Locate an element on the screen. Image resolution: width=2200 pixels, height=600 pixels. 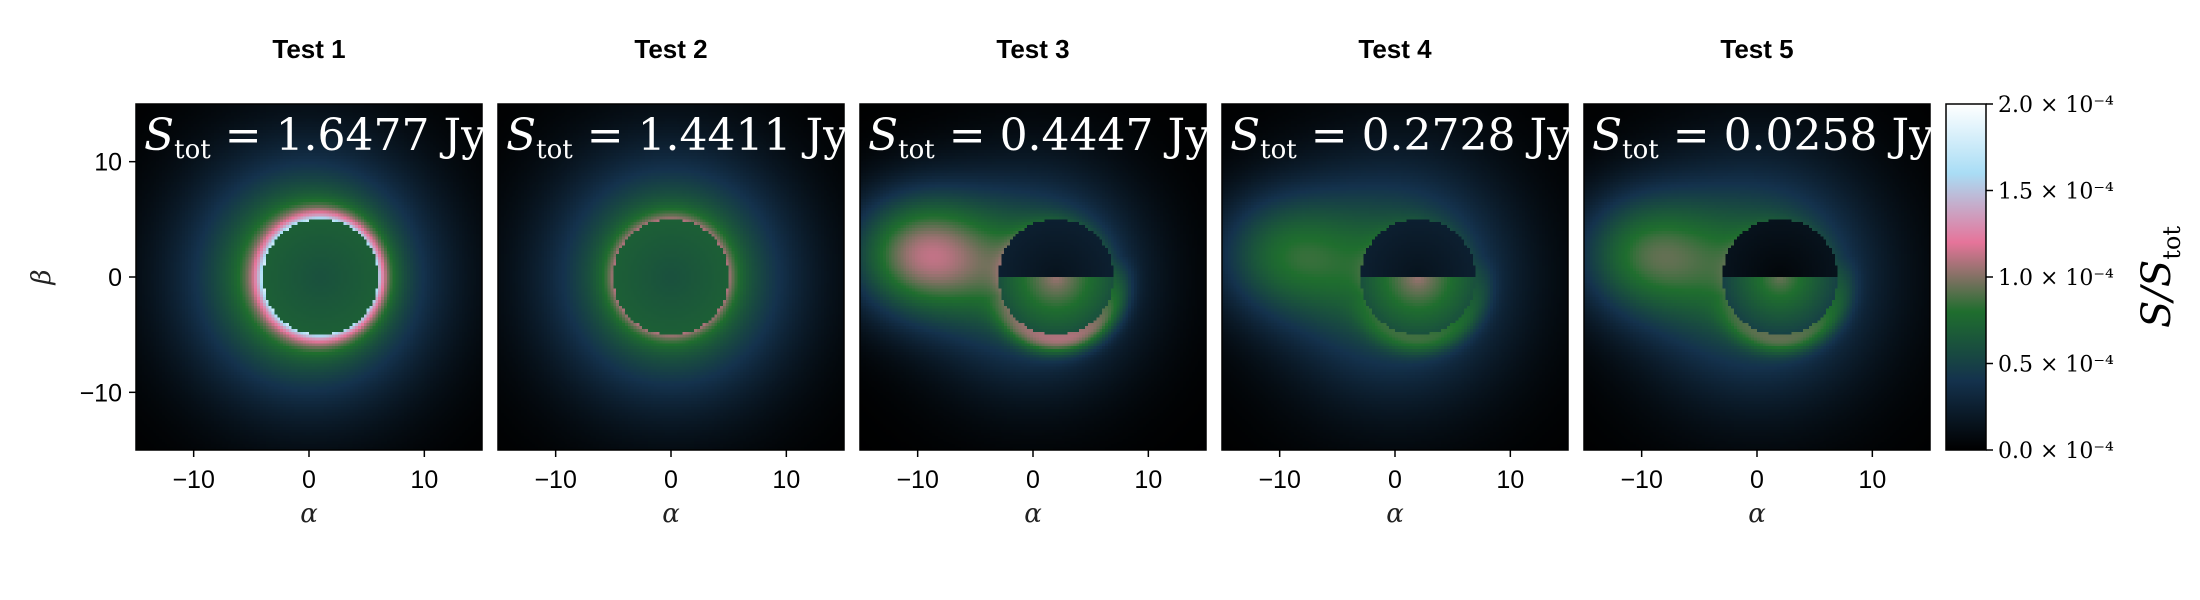
colorbar-label-main: S/S is located at coordinates (2157, 294).